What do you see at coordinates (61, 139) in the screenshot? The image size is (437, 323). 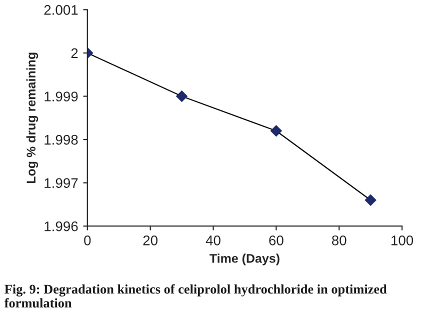 I see `y-tick-label: 1.998` at bounding box center [61, 139].